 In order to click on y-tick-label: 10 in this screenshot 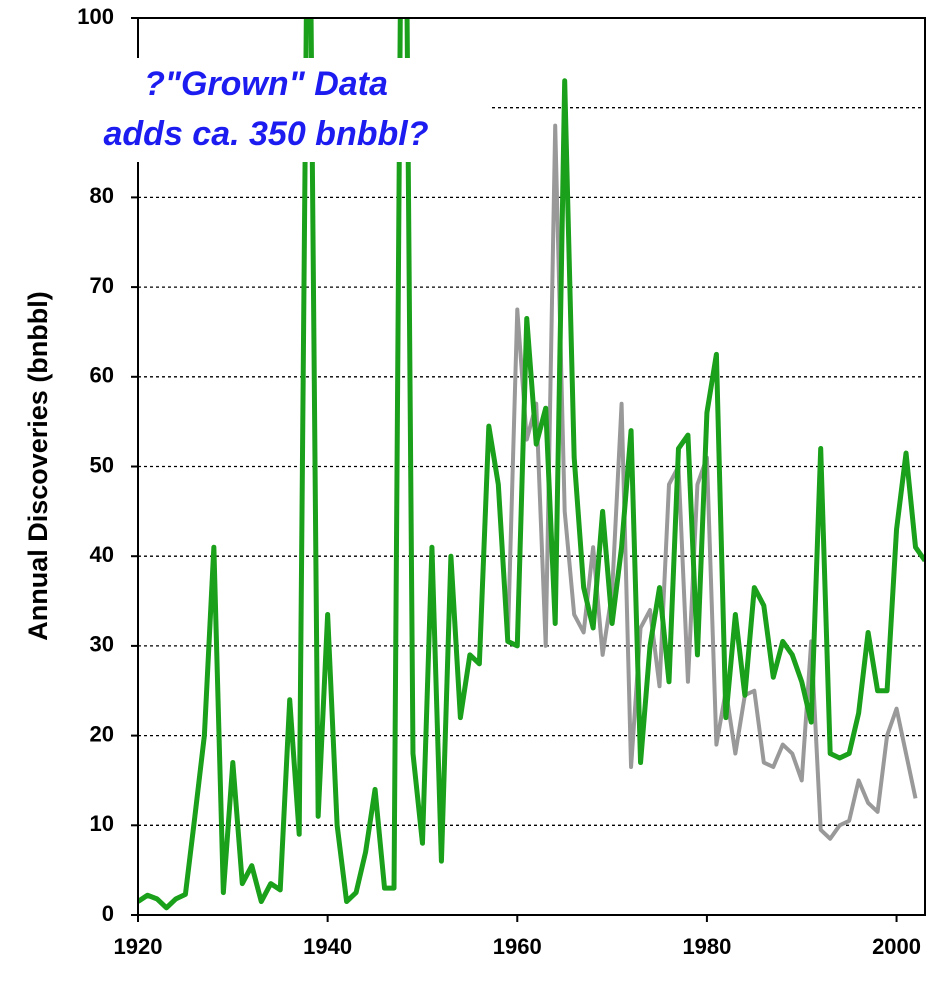, I will do `click(102, 823)`.